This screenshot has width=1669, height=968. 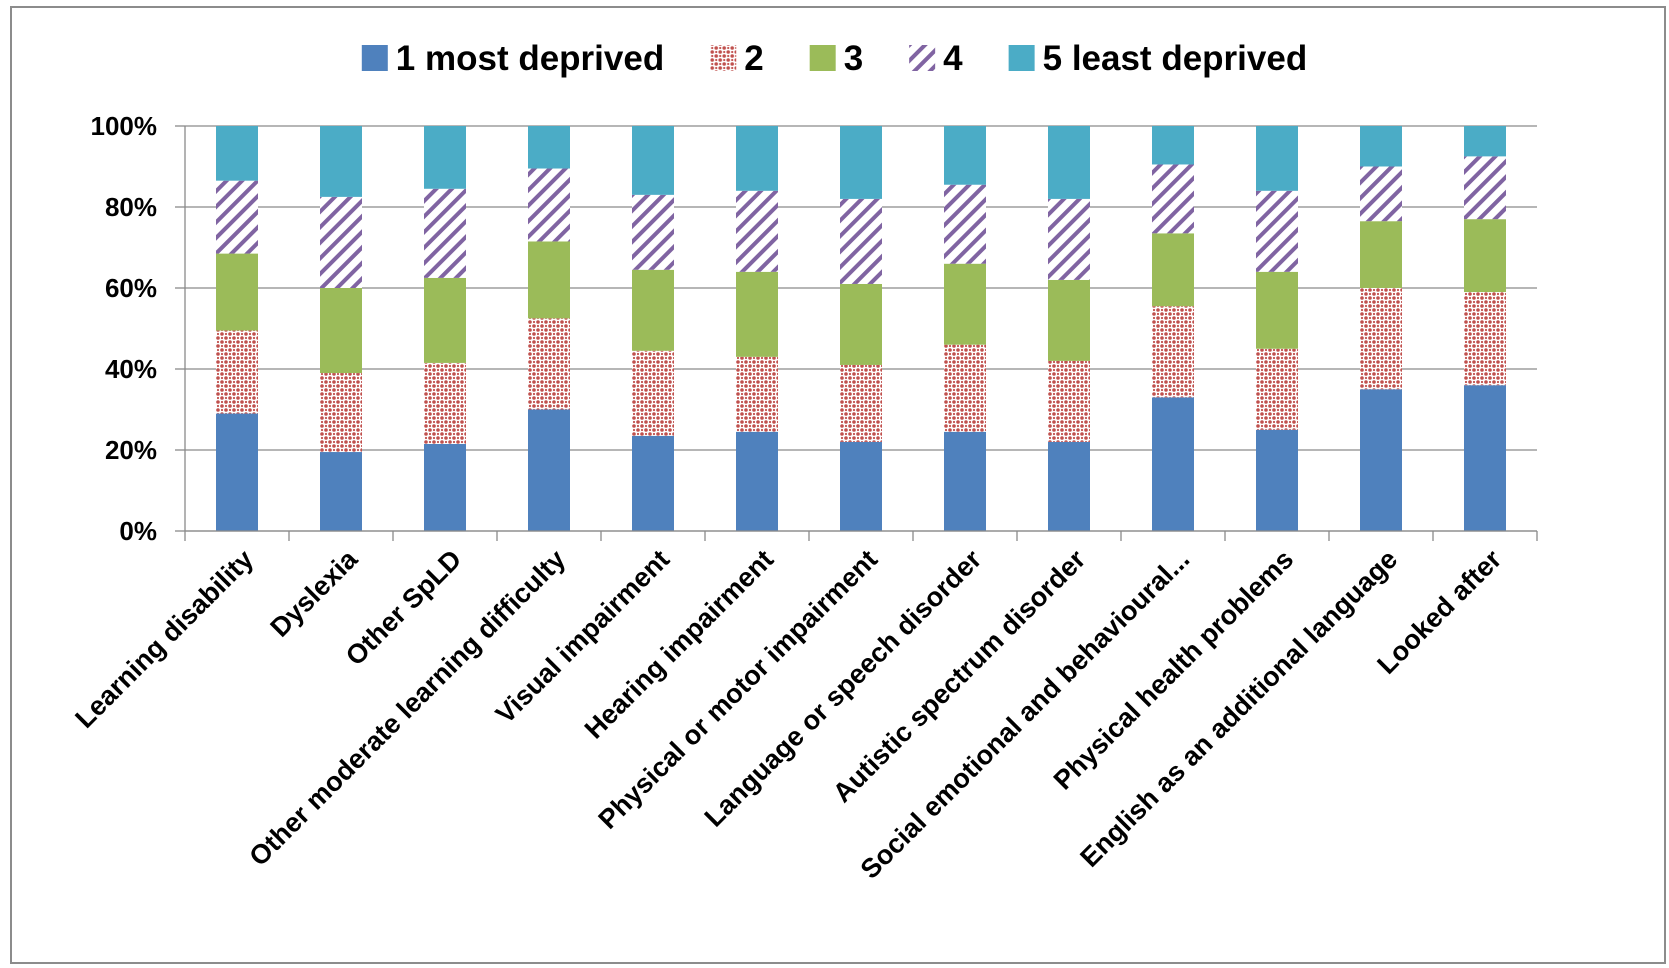 I want to click on legend-label: 2, so click(x=753, y=58).